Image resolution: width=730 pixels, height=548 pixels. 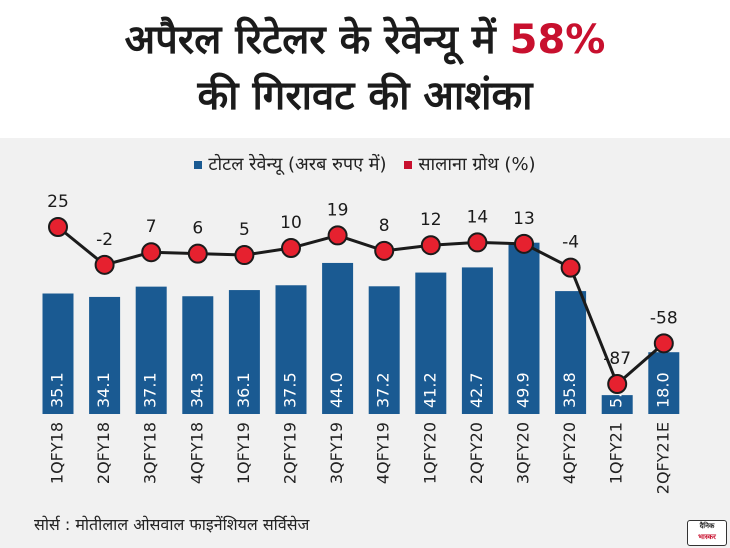 I want to click on category-label: 1QFY18, so click(x=57, y=453).